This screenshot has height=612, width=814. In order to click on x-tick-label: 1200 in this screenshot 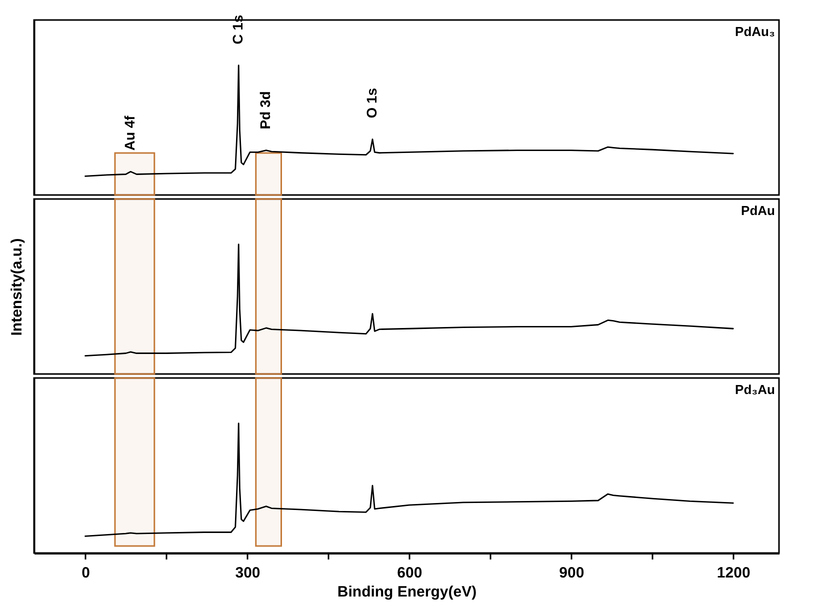, I will do `click(733, 573)`.